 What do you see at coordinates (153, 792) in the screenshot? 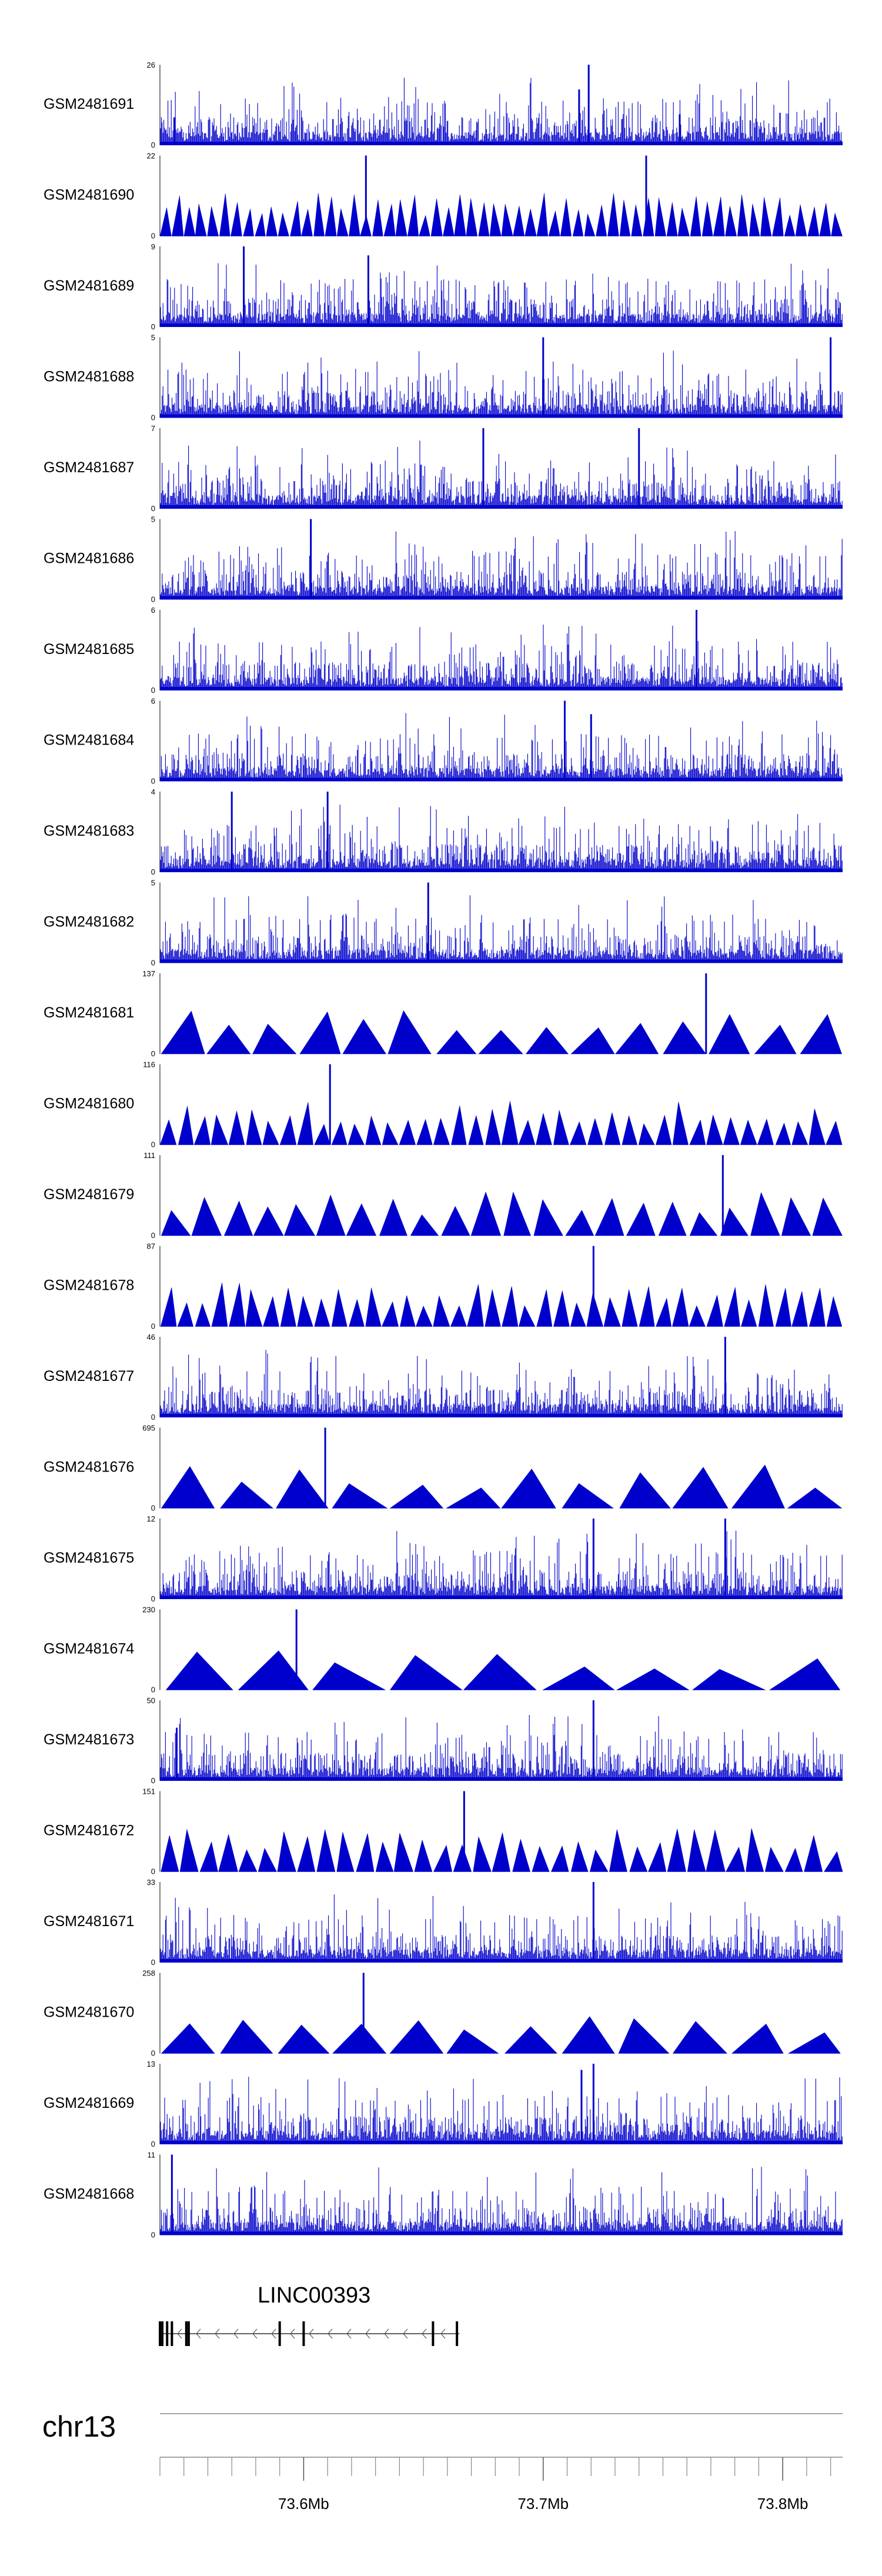
I see `y-max-tick-label: 4` at bounding box center [153, 792].